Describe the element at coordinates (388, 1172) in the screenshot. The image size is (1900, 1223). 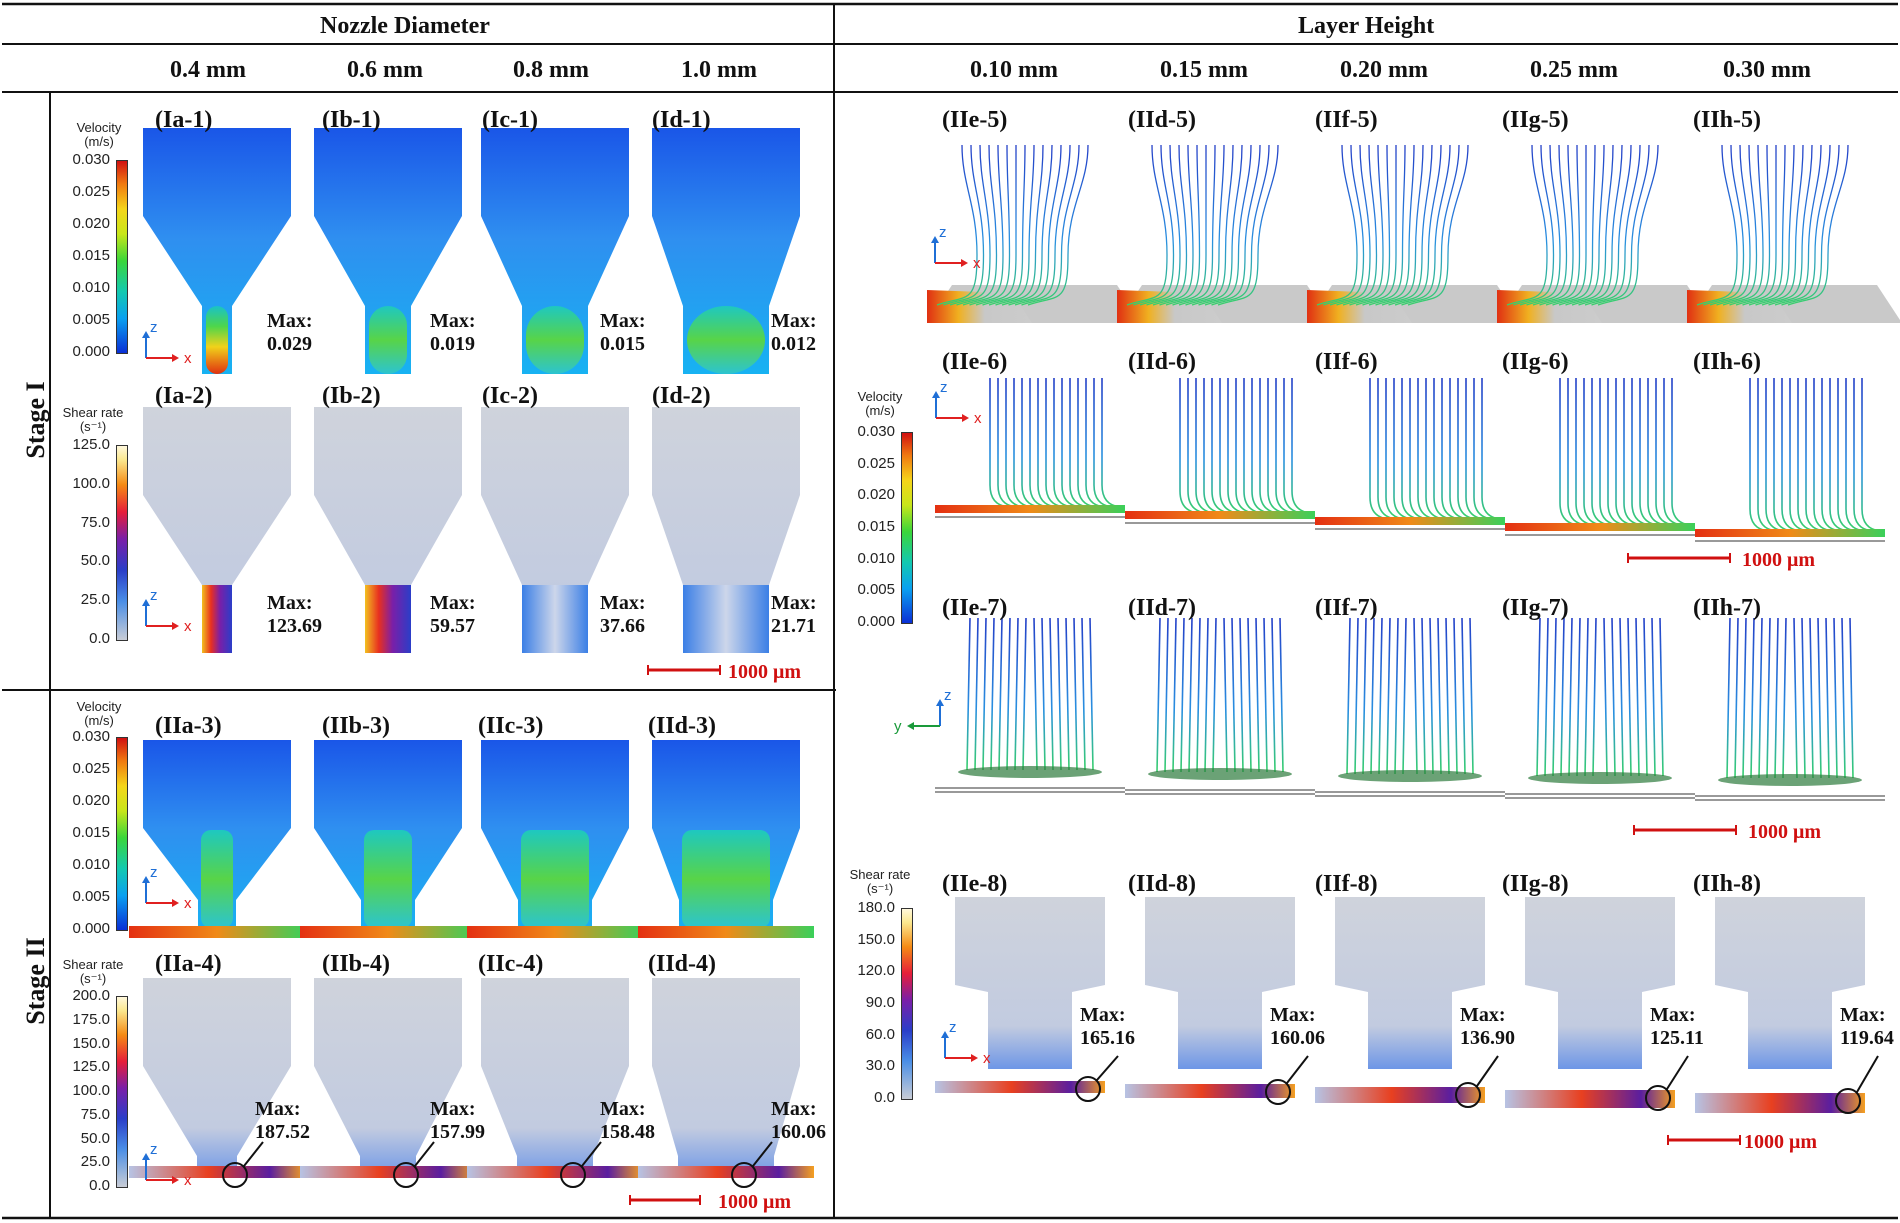
I see `shear-deposited-layer` at that location.